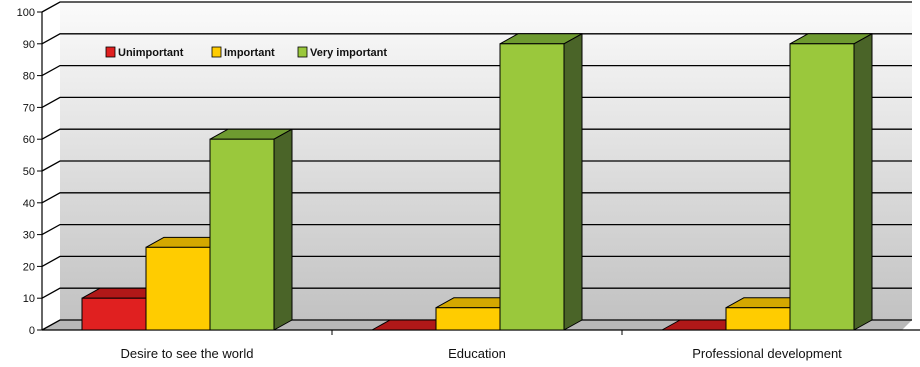 The width and height of the screenshot is (920, 367). Describe the element at coordinates (29, 45) in the screenshot. I see `y-tick-label: 90` at that location.